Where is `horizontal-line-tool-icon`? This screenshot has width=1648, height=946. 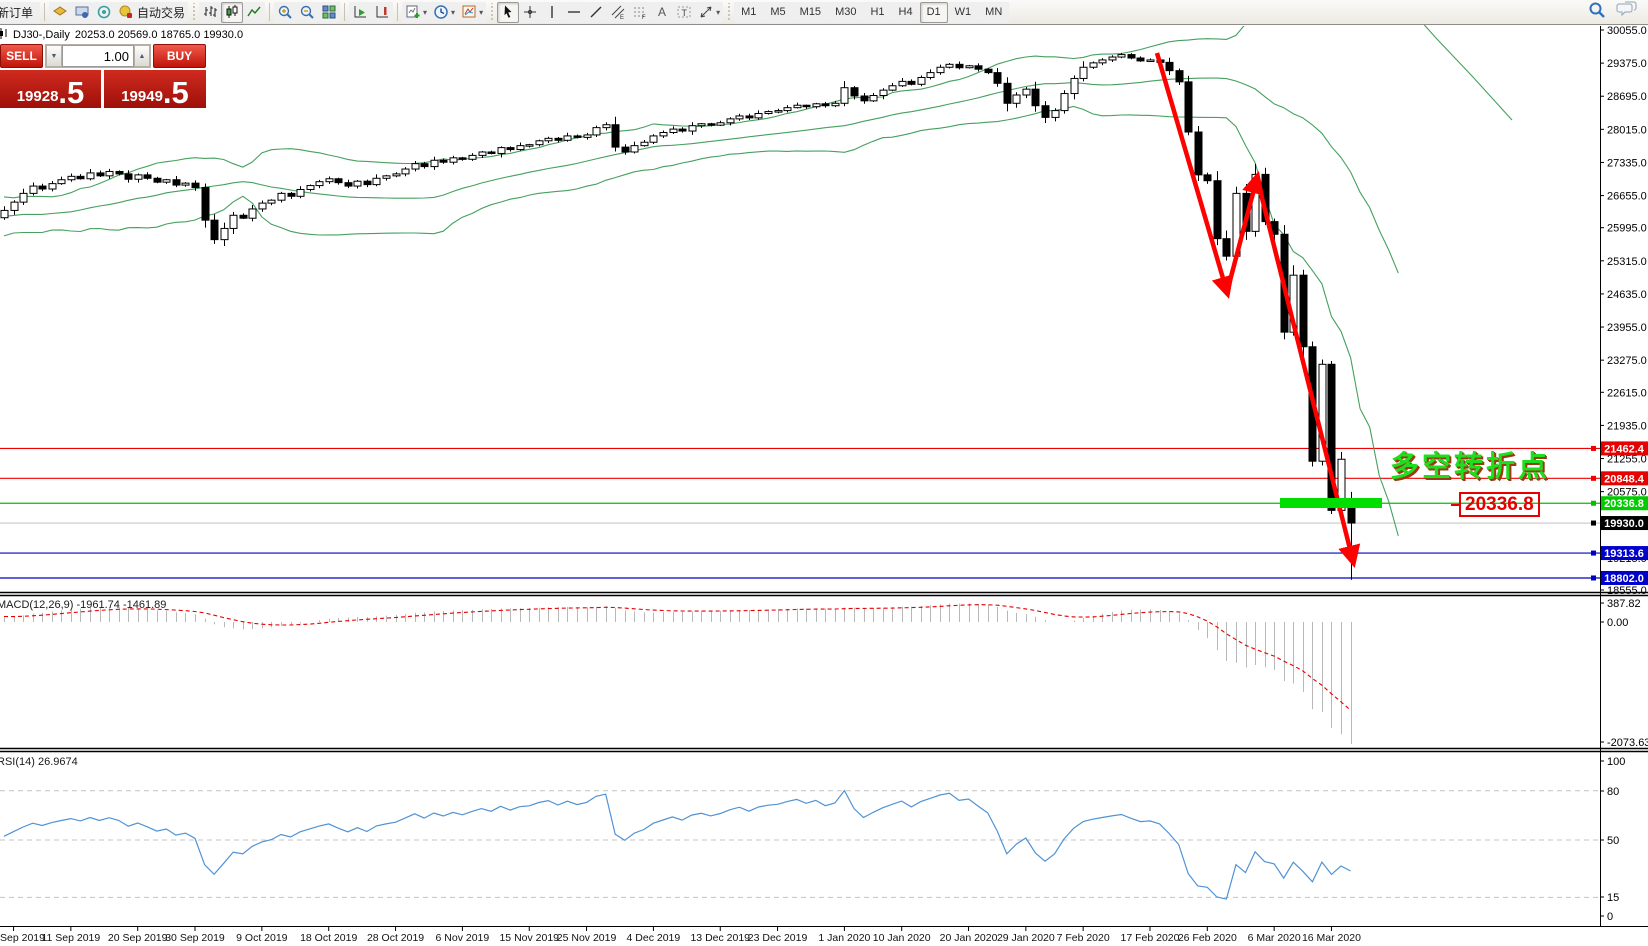 horizontal-line-tool-icon is located at coordinates (574, 12).